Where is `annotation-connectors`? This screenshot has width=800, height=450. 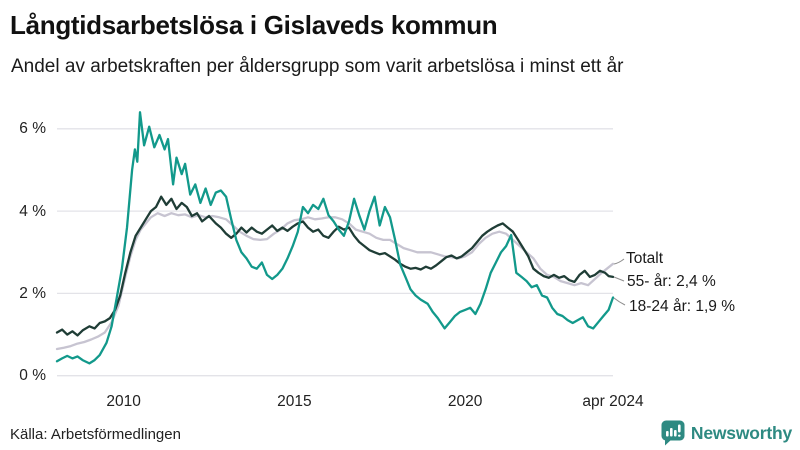
annotation-connectors is located at coordinates (619, 282).